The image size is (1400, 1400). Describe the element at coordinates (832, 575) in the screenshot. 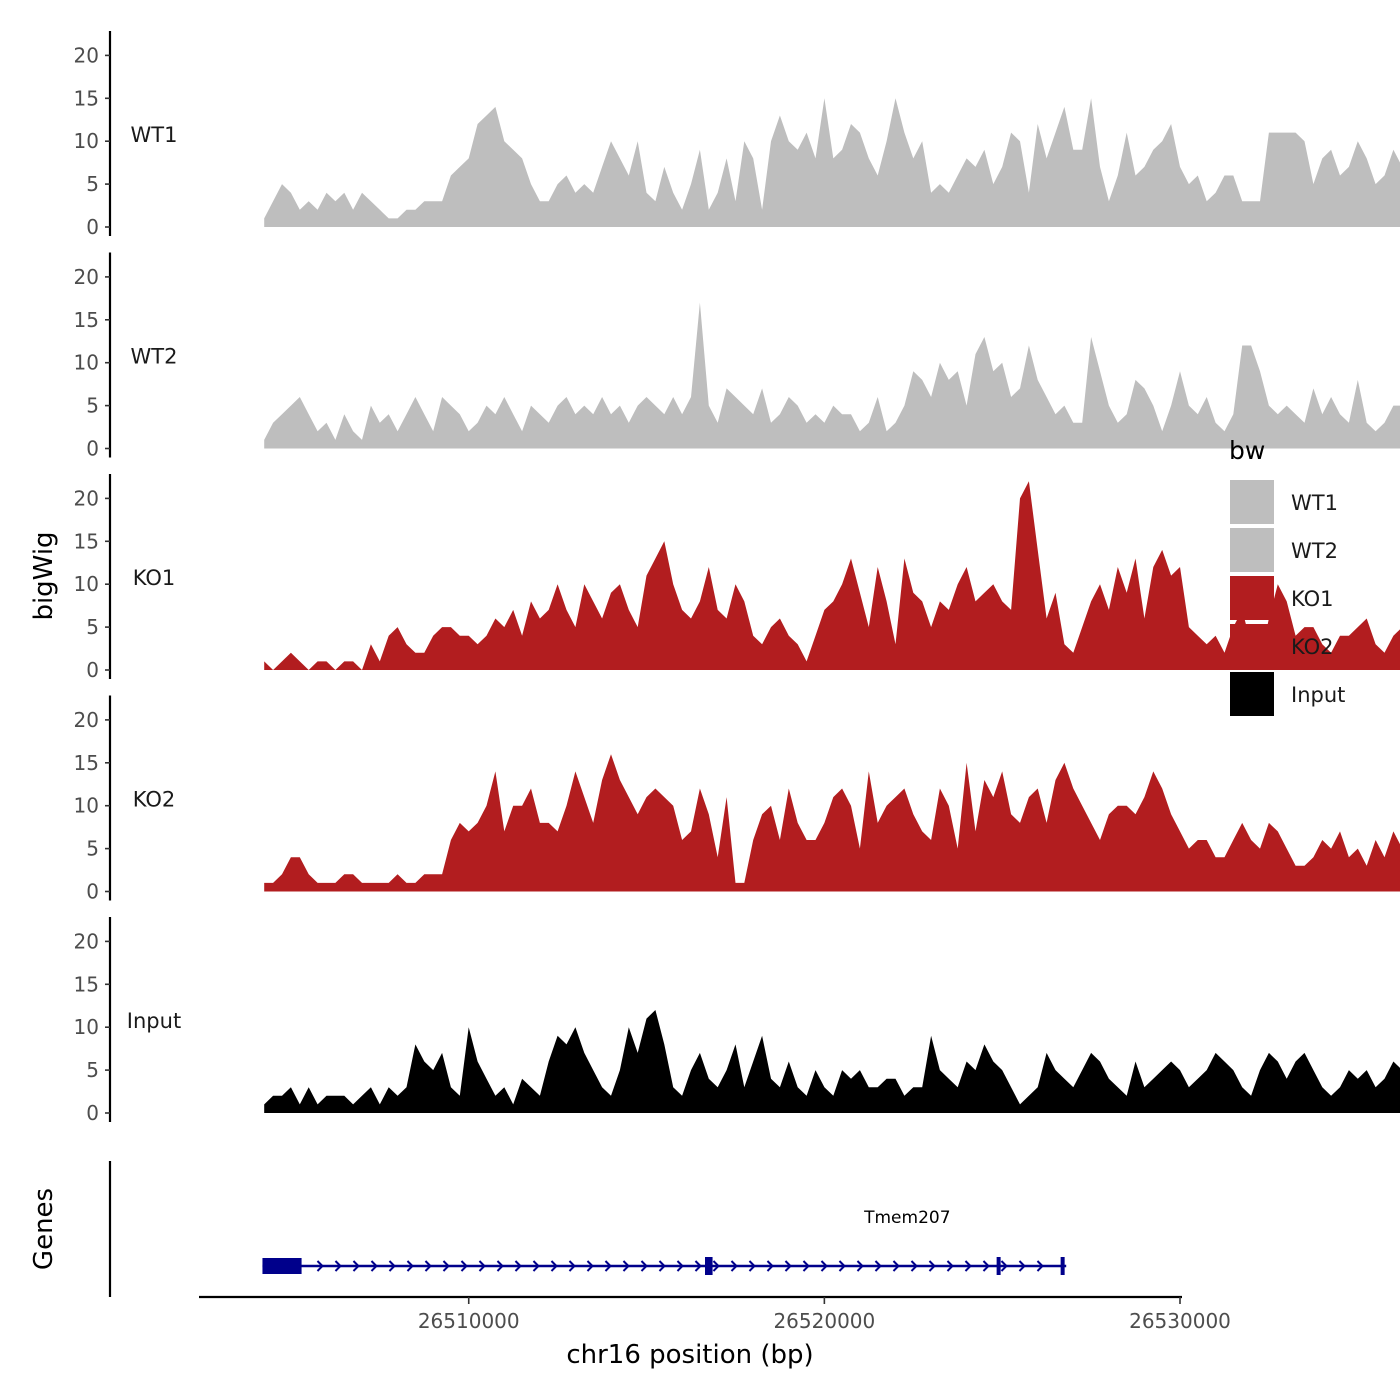

I see `signal-area-ko1` at that location.